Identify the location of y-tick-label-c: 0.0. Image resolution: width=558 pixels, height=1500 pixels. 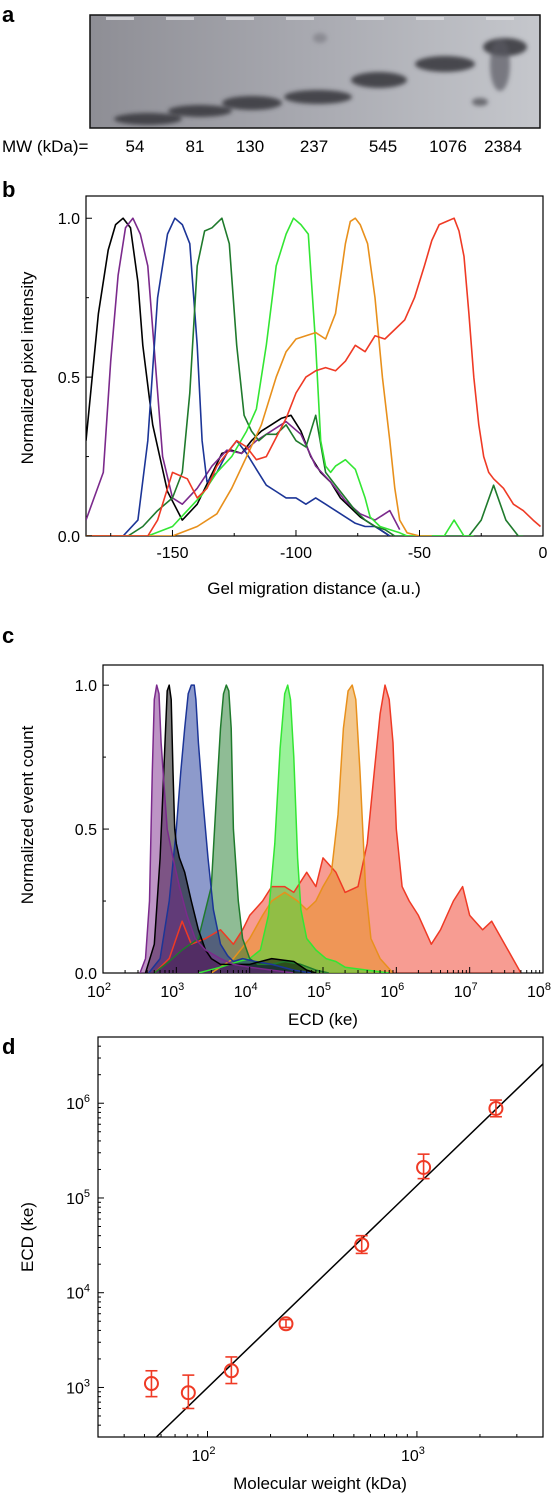
(86, 974).